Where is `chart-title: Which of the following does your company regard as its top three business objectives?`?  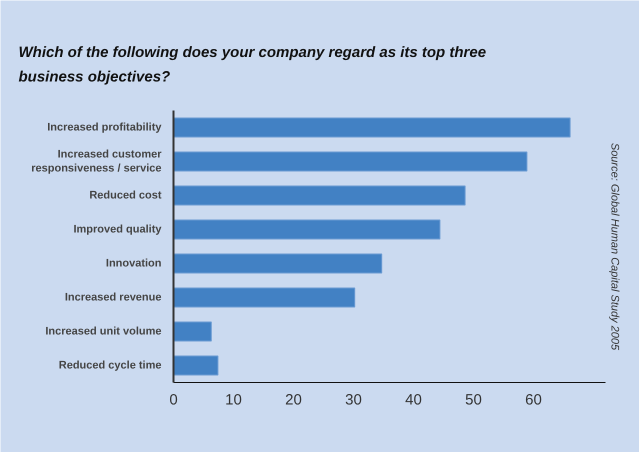 chart-title: Which of the following does your company regard as its top three business objectives? is located at coordinates (252, 65).